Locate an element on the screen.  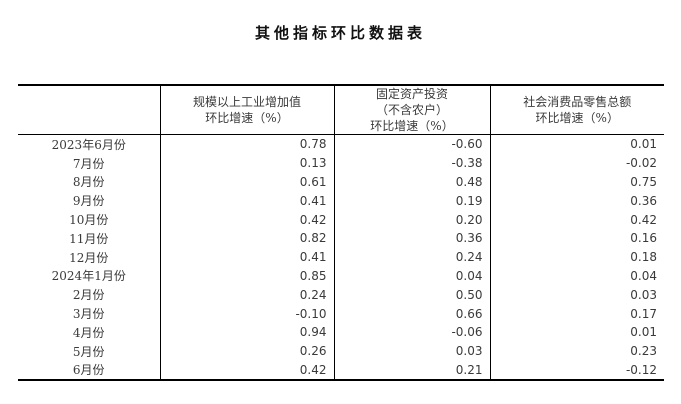
cell-value: 0.75 is located at coordinates (576, 182).